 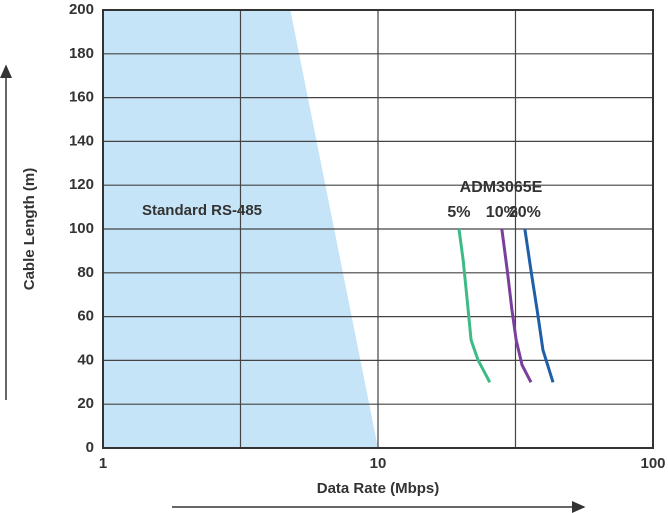 What do you see at coordinates (29, 229) in the screenshot?
I see `y-axis-label: Cable Length (m)` at bounding box center [29, 229].